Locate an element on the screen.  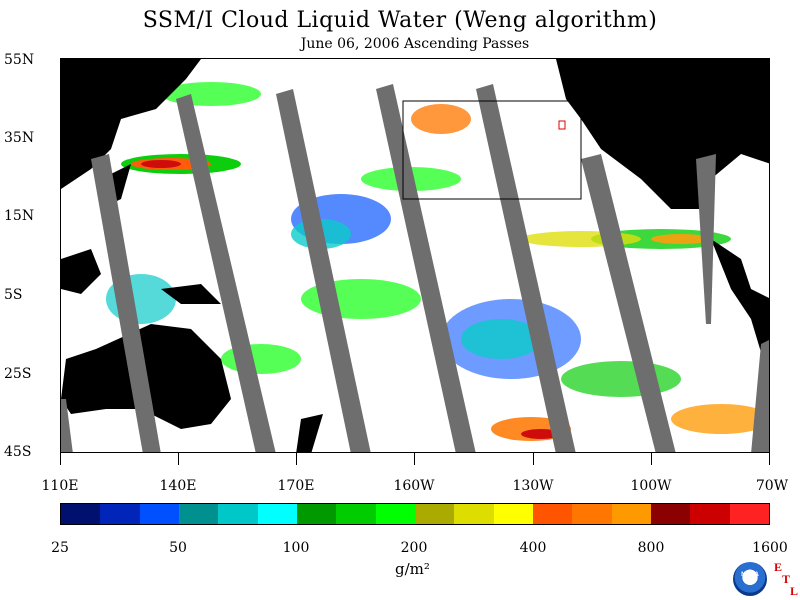
etl-letter-t: T is located at coordinates (786, 579).